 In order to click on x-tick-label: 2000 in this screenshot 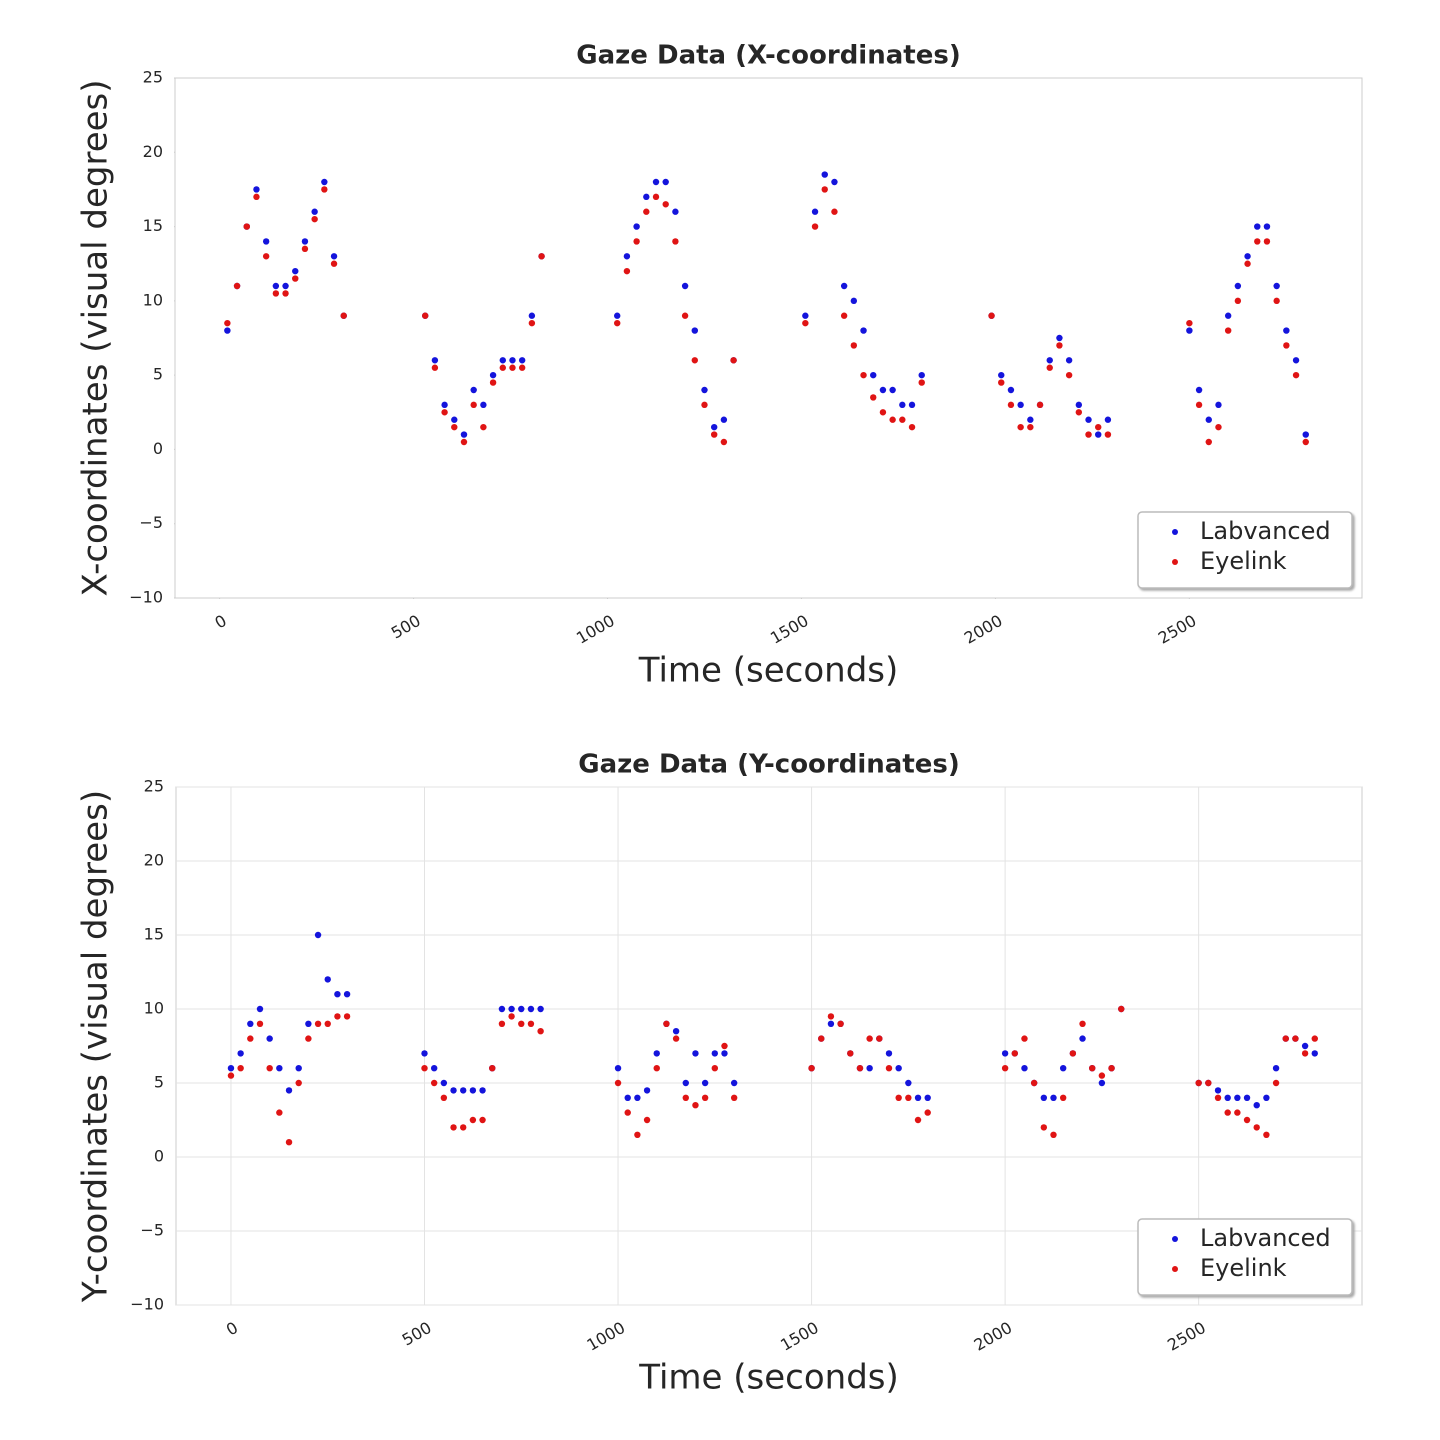, I will do `click(983, 629)`.